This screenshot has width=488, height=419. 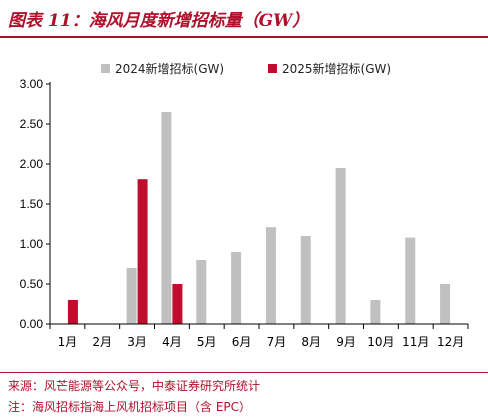 I want to click on footnote: 注：海风招标指海上风机招标项目（含 EPC）, so click(x=130, y=407).